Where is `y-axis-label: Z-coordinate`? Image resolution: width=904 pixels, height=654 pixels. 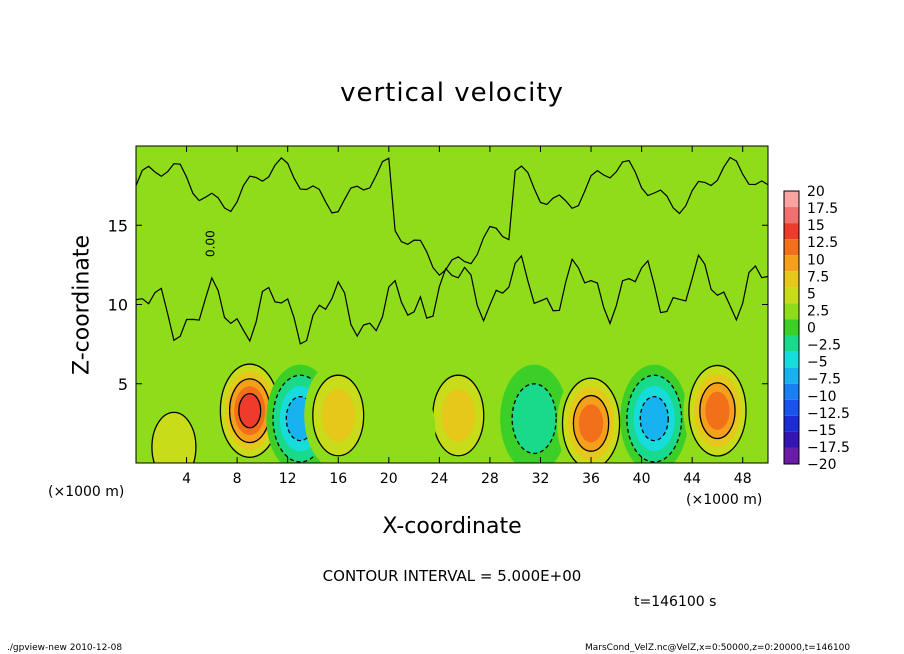 y-axis-label: Z-coordinate is located at coordinates (82, 305).